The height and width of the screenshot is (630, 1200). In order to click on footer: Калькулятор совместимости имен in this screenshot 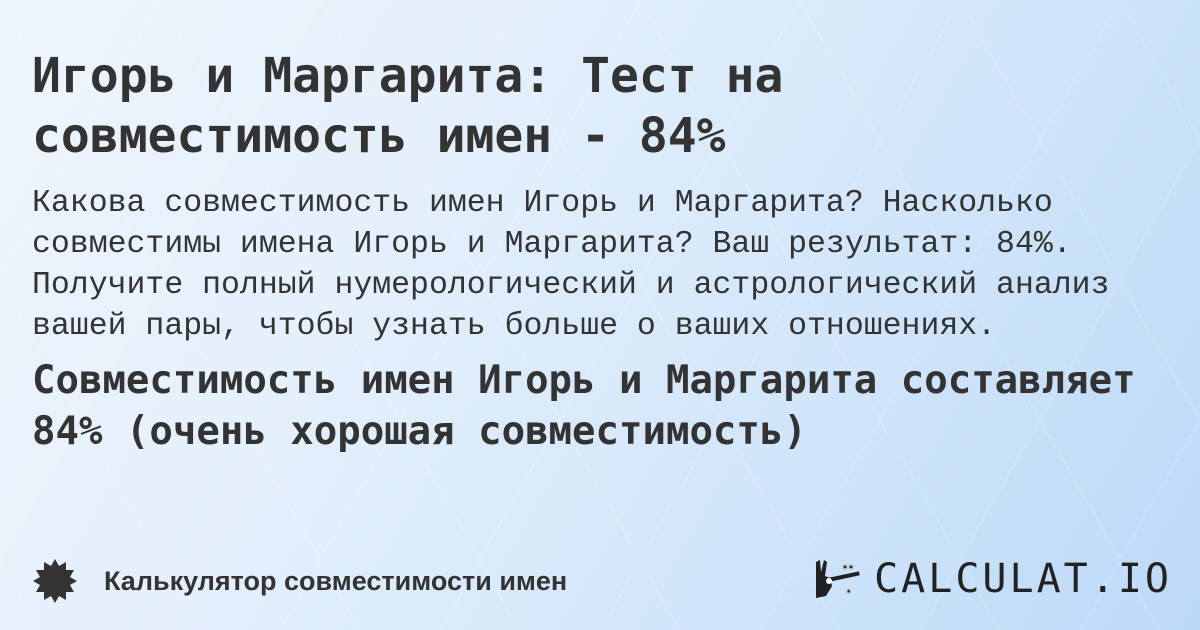, I will do `click(299, 581)`.